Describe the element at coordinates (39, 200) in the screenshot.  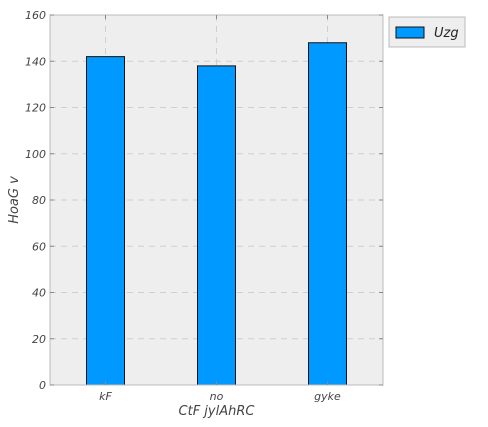
I see `y-tick-label: 80` at that location.